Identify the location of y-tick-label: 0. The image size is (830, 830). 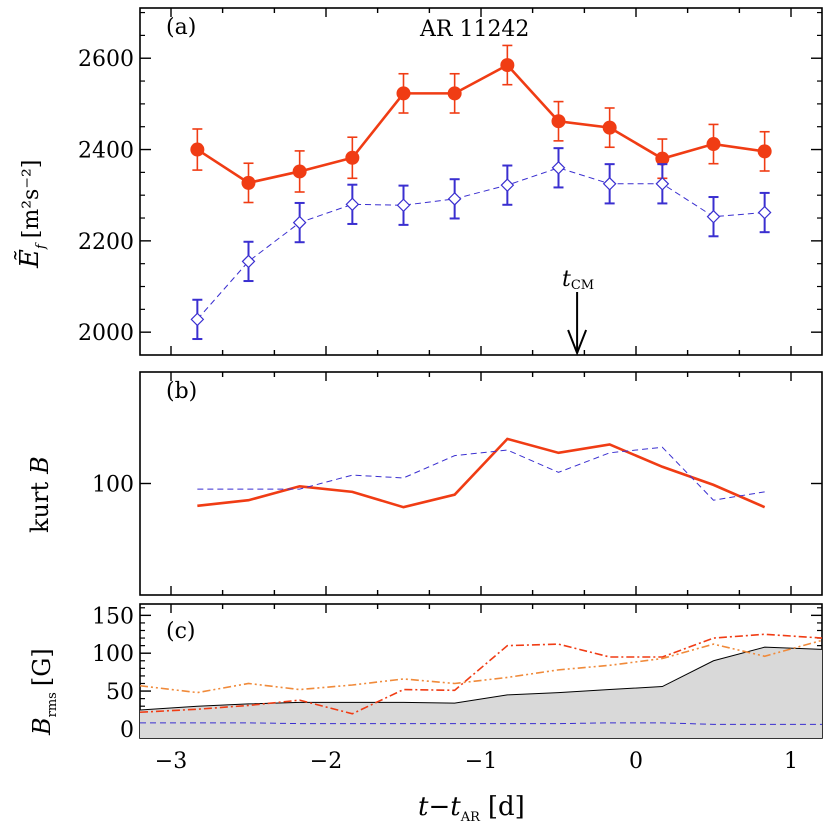
(127, 730).